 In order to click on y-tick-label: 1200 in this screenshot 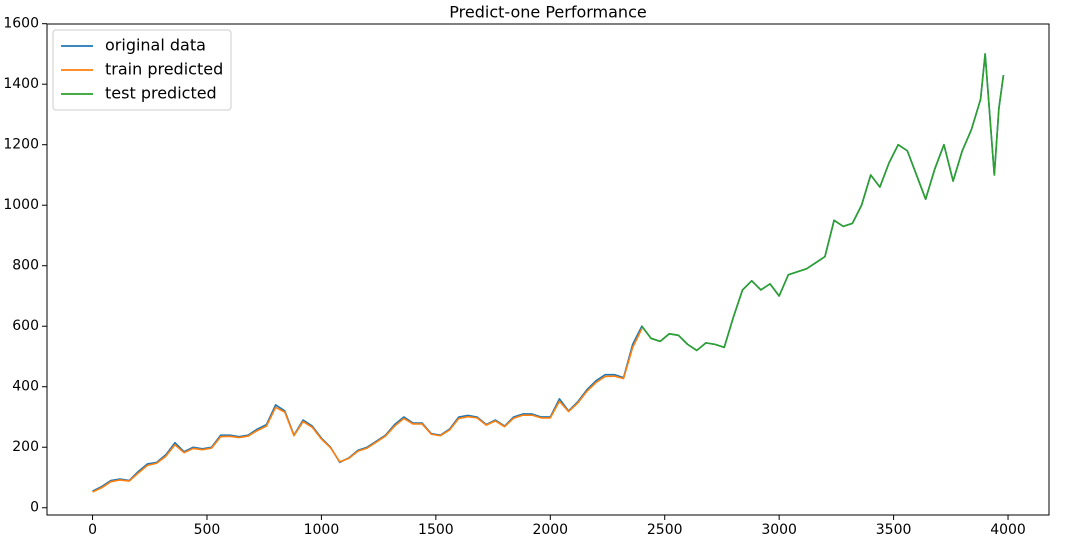, I will do `click(21, 145)`.